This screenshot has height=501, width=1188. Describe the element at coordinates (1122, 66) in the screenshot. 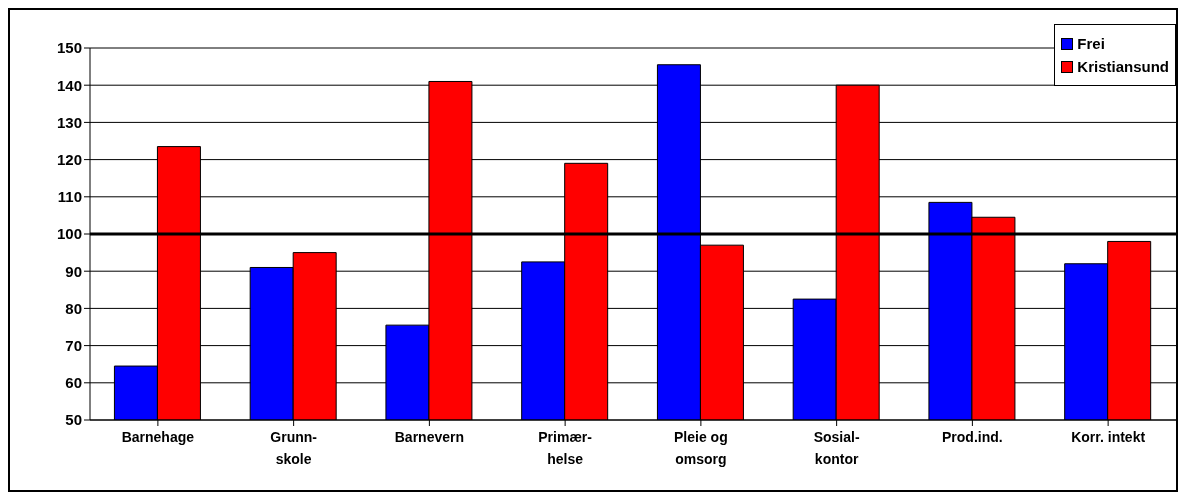

I see `legend-label: Kristiansund` at that location.